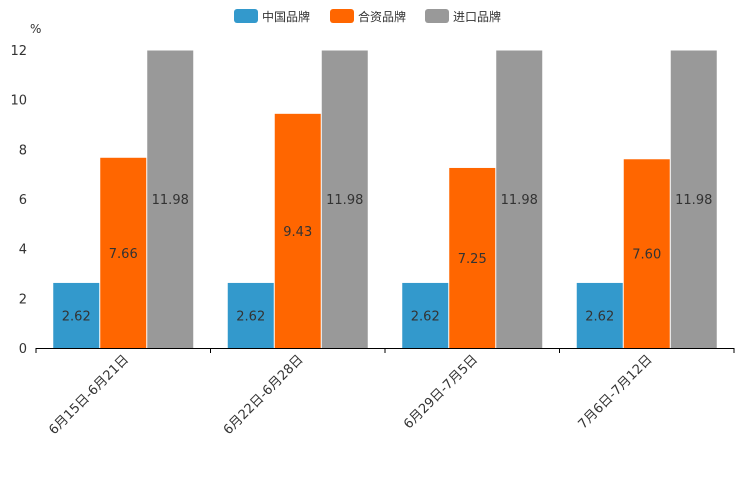 Image resolution: width=744 pixels, height=496 pixels. I want to click on y-axis-label: %, so click(35, 29).